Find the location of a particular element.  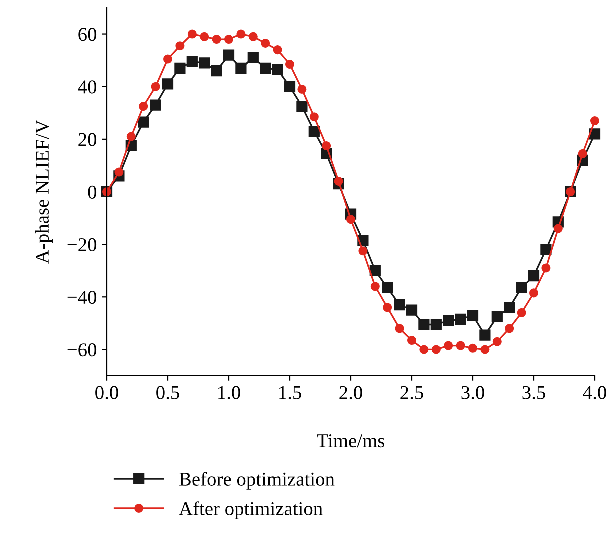

y-tick-label: 60 is located at coordinates (87, 35).